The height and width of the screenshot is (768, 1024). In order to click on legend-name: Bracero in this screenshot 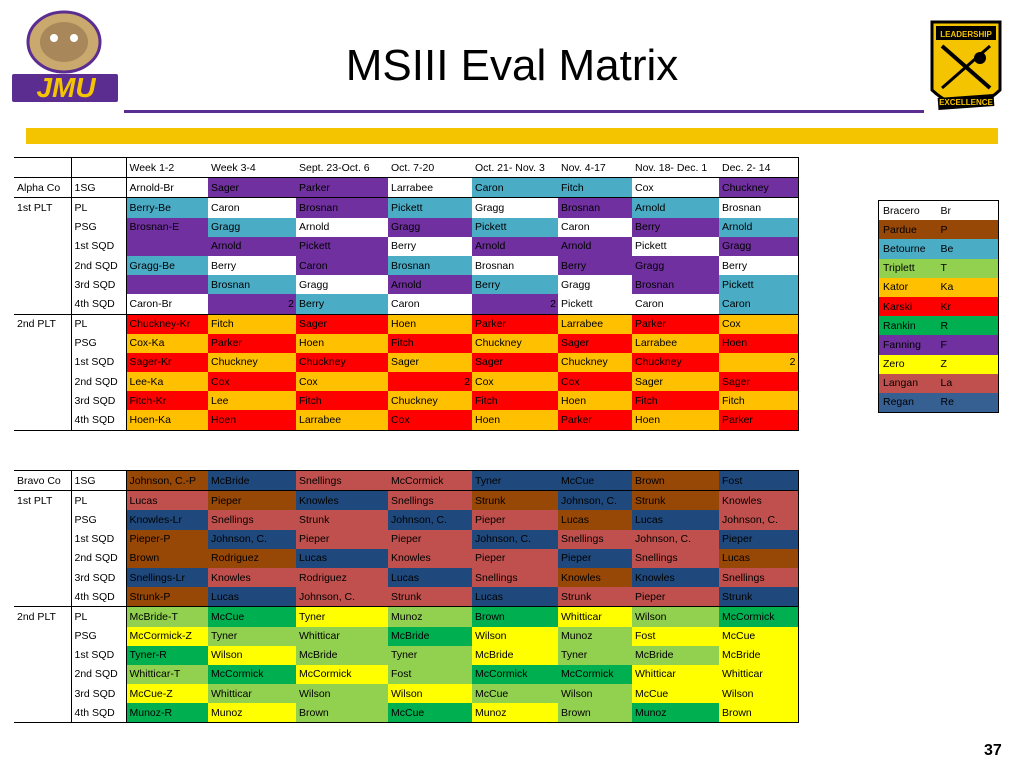, I will do `click(901, 210)`.